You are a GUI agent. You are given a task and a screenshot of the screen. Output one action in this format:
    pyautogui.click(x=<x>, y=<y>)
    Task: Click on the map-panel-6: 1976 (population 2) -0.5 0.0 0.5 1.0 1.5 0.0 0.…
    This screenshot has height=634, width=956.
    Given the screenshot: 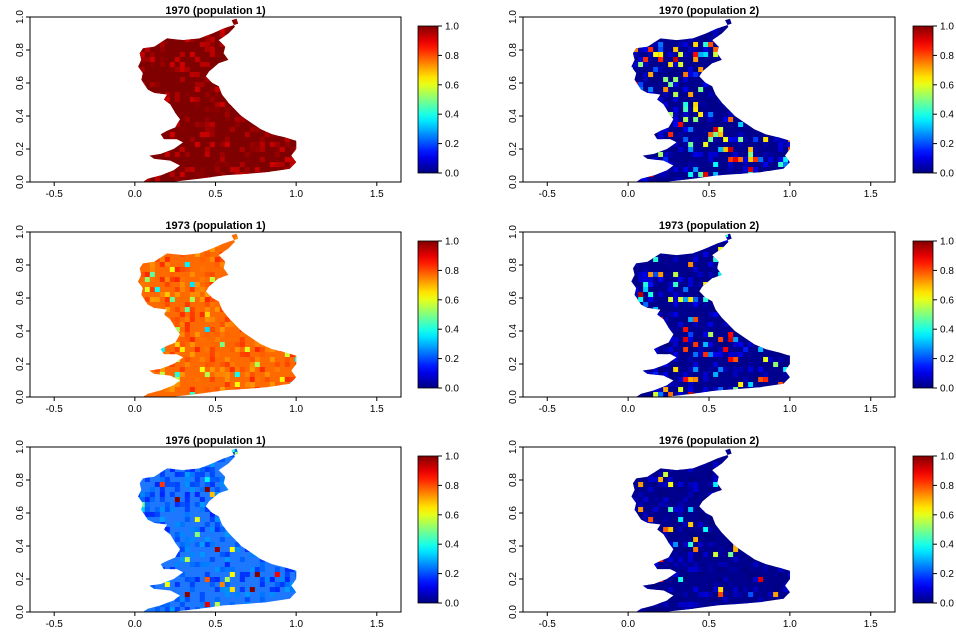 What is the action you would take?
    pyautogui.click(x=731, y=532)
    